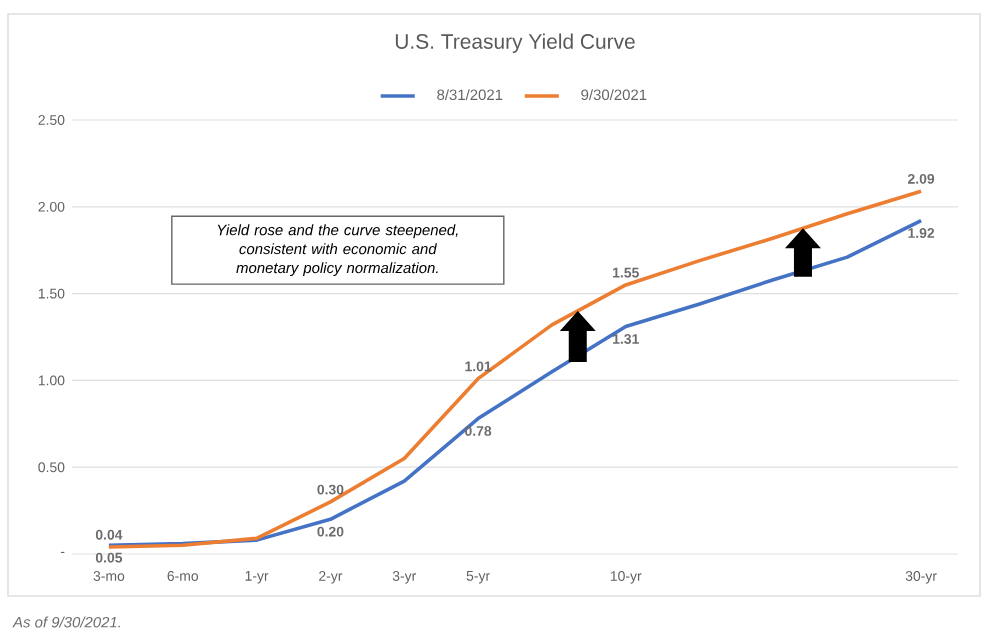  What do you see at coordinates (515, 43) in the screenshot?
I see `chart-title: U.S. Treasury Yield Curve` at bounding box center [515, 43].